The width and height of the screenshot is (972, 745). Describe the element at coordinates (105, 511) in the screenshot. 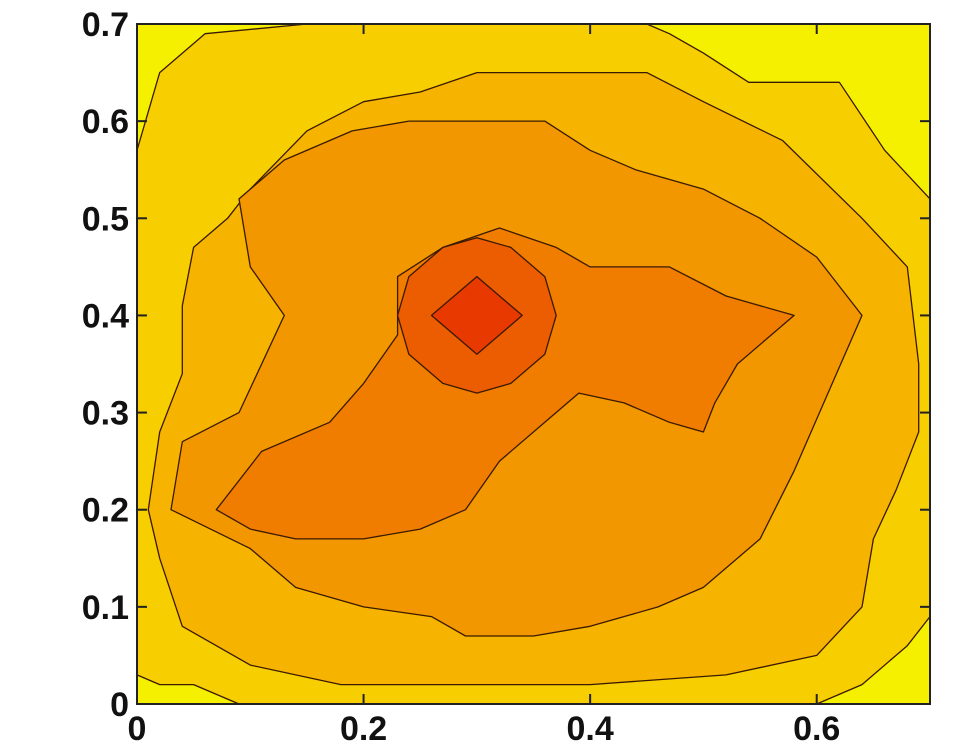

I see `y-tick-label: 0.2` at that location.